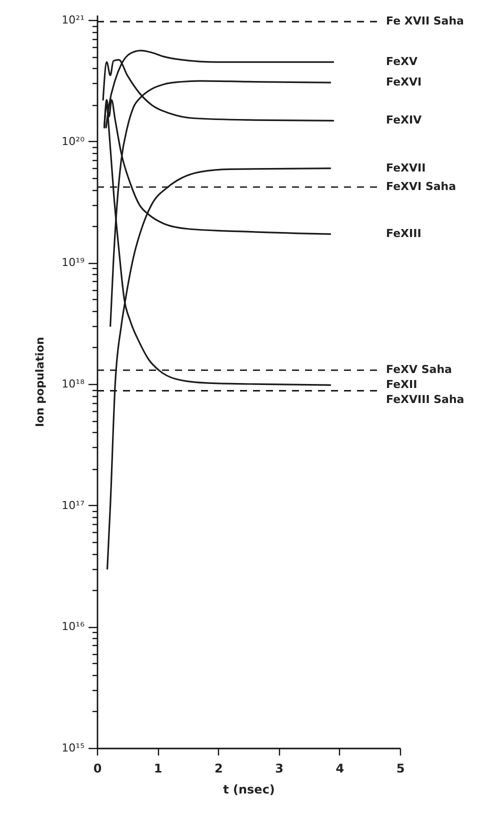  I want to click on ref-line-label: FeXV Saha, so click(419, 369).